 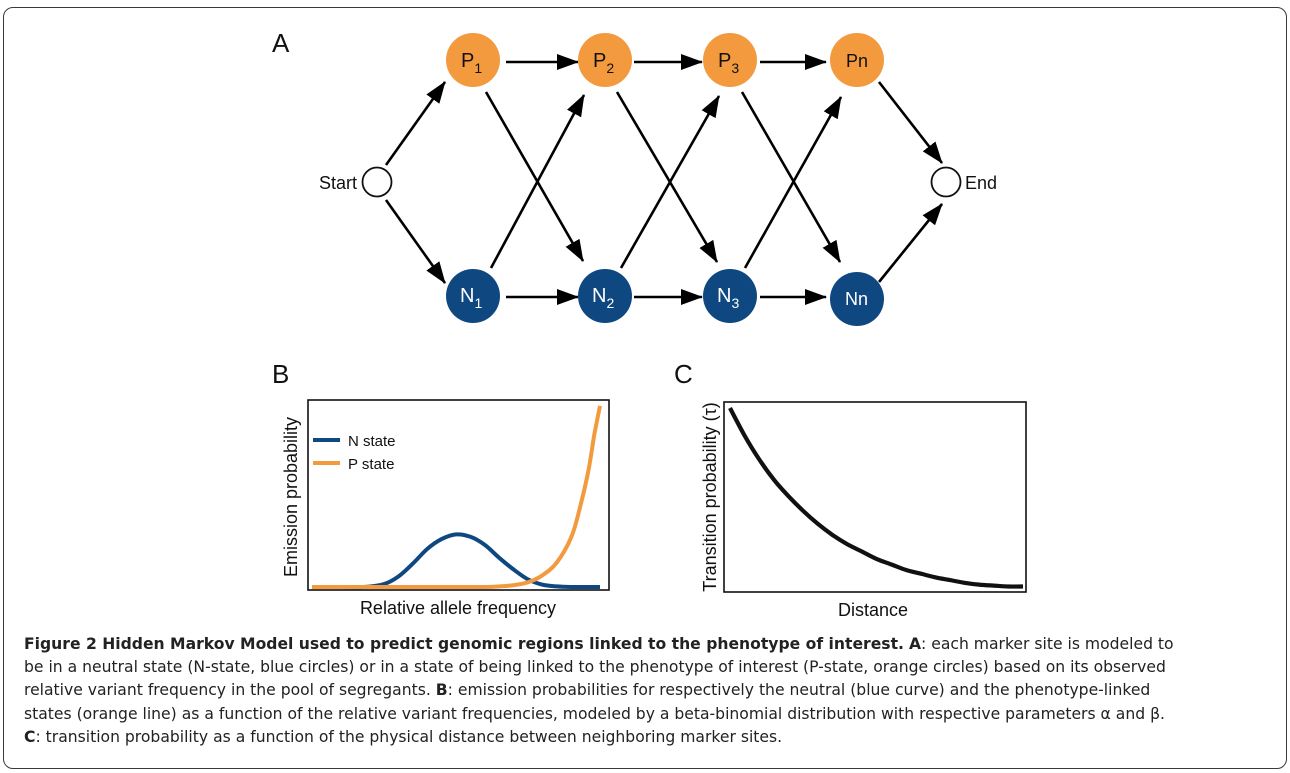 What do you see at coordinates (873, 610) in the screenshot?
I see `transition-xlabel: Distance` at bounding box center [873, 610].